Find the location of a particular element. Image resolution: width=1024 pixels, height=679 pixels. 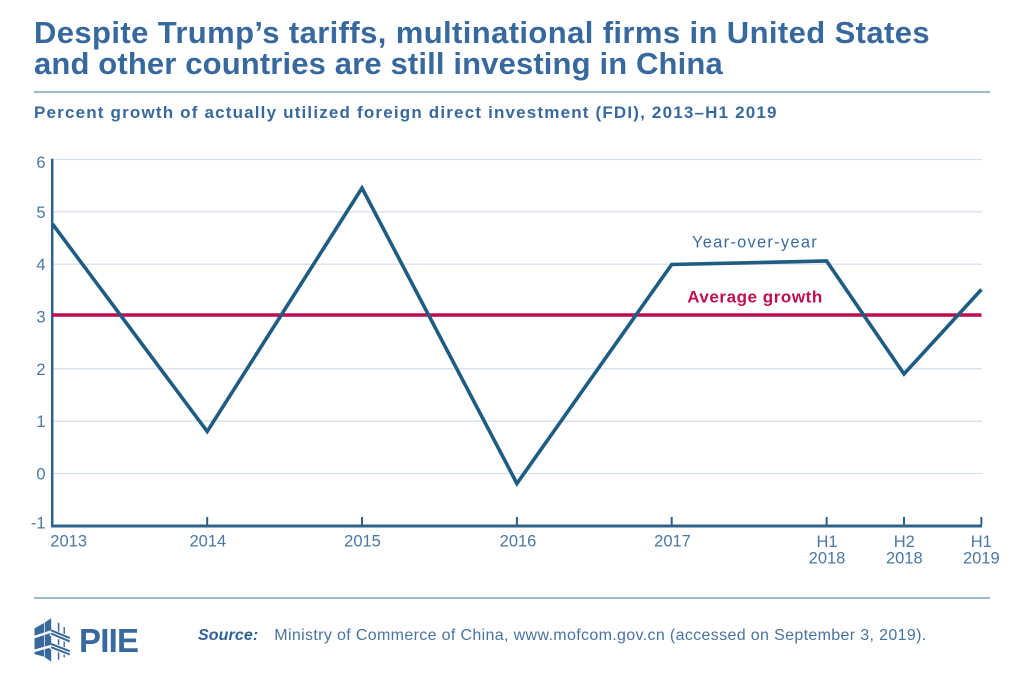

svg-text: 2013 is located at coordinates (68, 541).